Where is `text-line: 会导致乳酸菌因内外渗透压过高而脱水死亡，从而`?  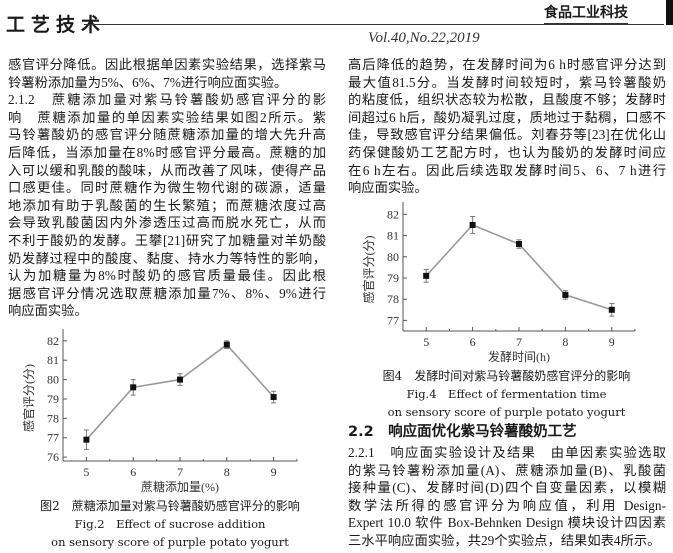 text-line: 会导致乳酸菌因内外渗透压过高而脱水死亡，从而 is located at coordinates (167, 223).